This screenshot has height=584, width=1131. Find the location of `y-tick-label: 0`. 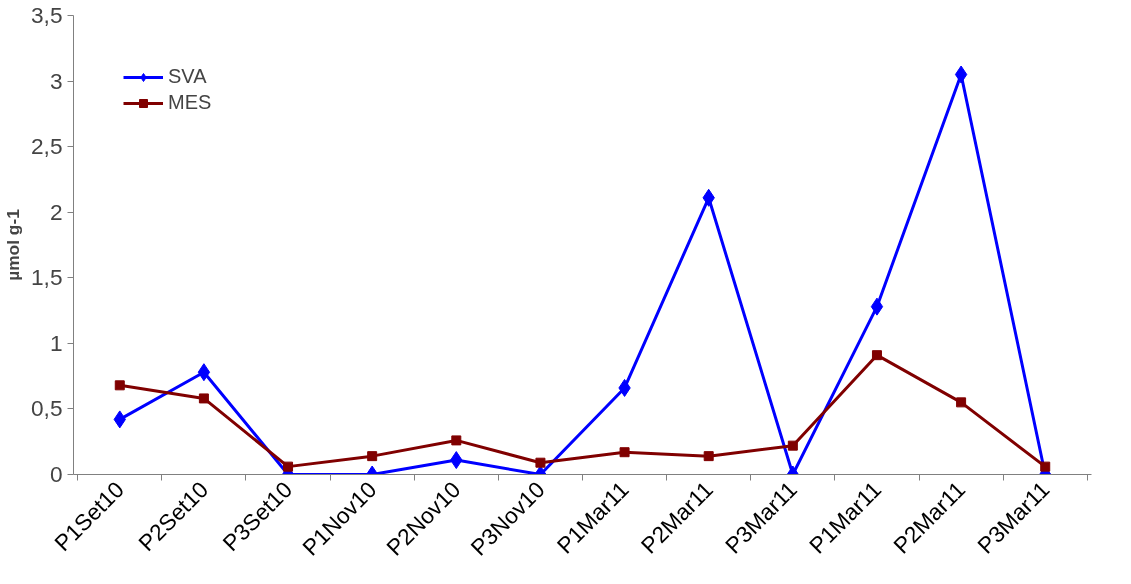

y-tick-label: 0 is located at coordinates (56, 474).